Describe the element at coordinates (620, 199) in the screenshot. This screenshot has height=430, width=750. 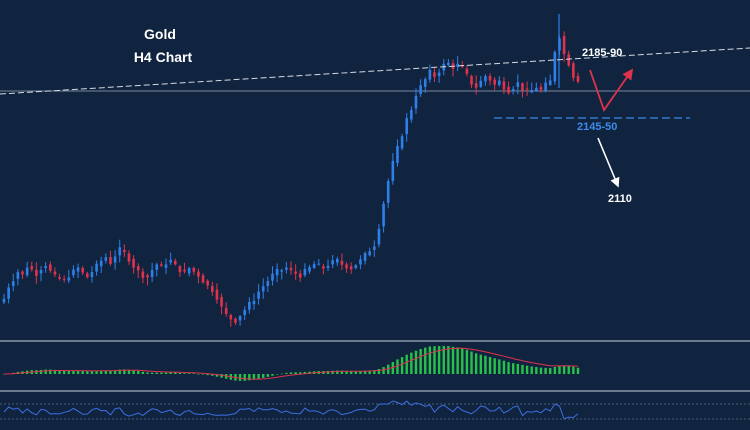
I see `annotation-target: 2110` at that location.